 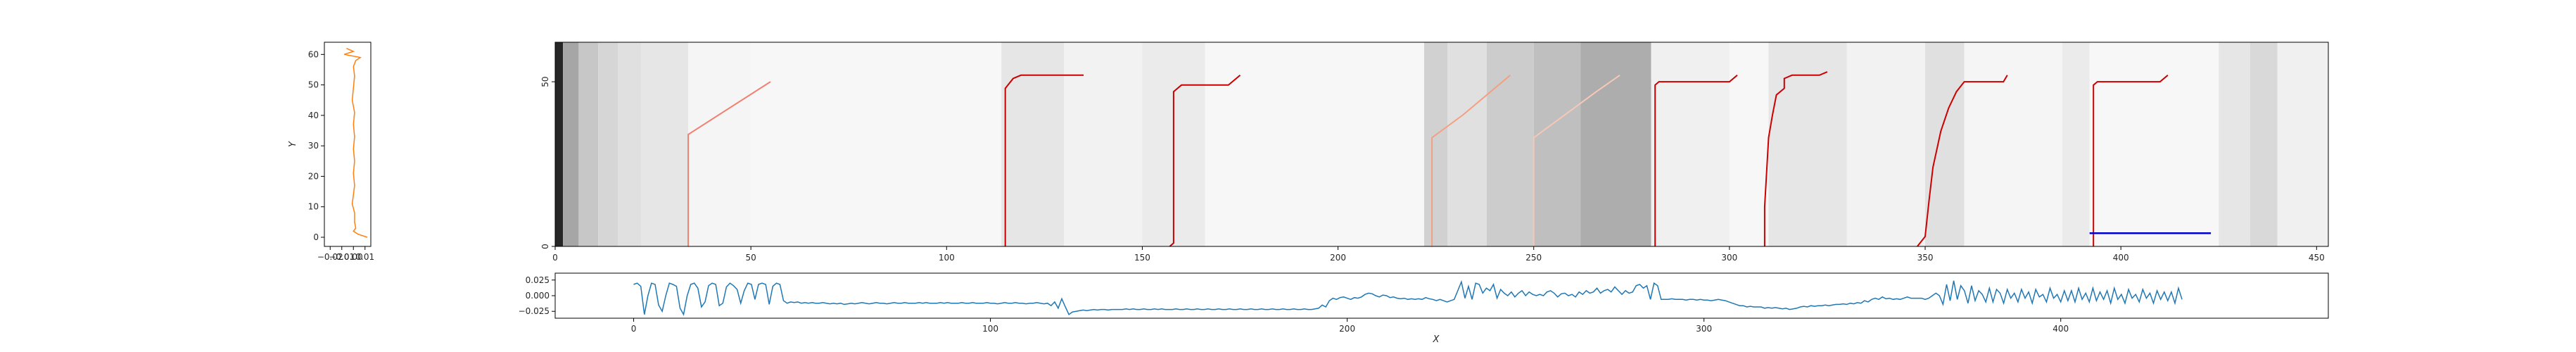 I want to click on heatmap-x-tick-label: 0, so click(x=555, y=258).